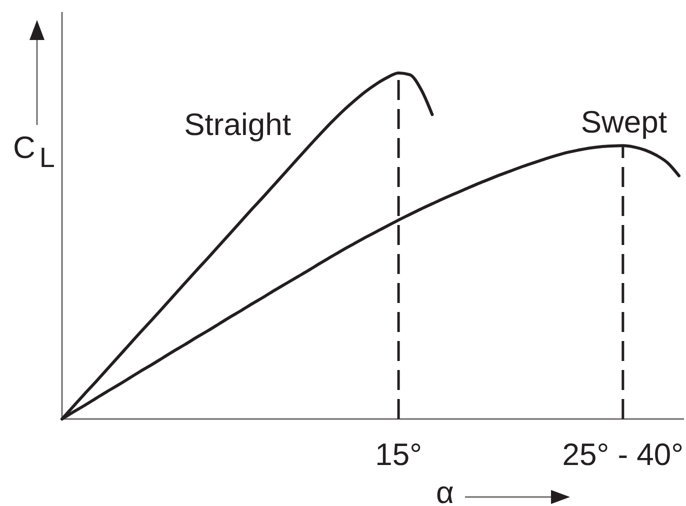 The image size is (686, 506). Describe the element at coordinates (238, 124) in the screenshot. I see `series-label: Straight` at that location.